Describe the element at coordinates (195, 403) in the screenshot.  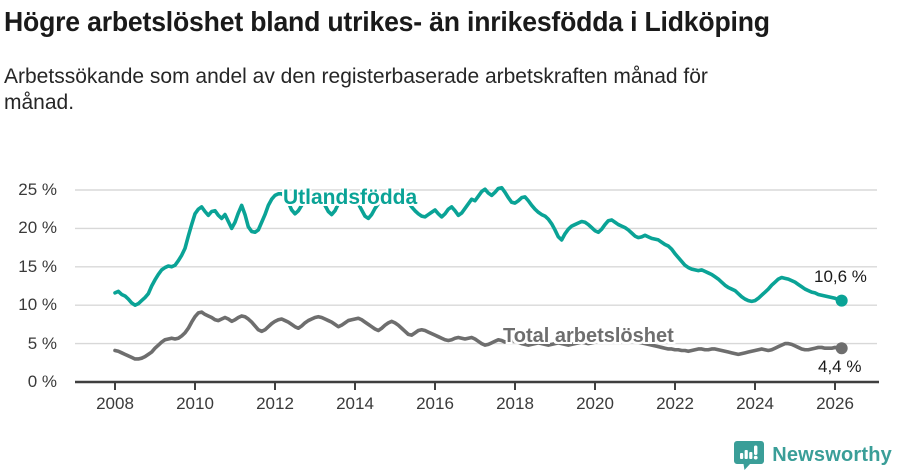
I see `x-tick-label-2010: 2010` at that location.